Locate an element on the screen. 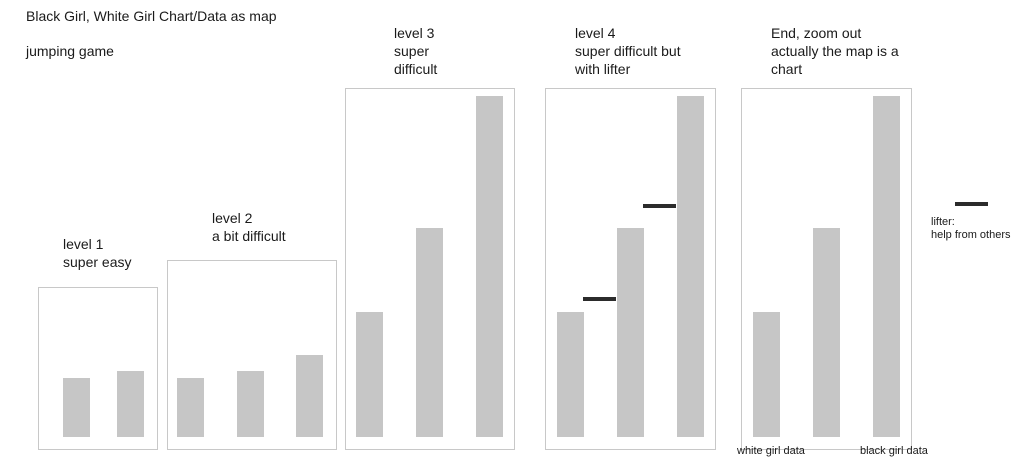 Image resolution: width=1024 pixels, height=469 pixels. level-2-panel is located at coordinates (252, 355).